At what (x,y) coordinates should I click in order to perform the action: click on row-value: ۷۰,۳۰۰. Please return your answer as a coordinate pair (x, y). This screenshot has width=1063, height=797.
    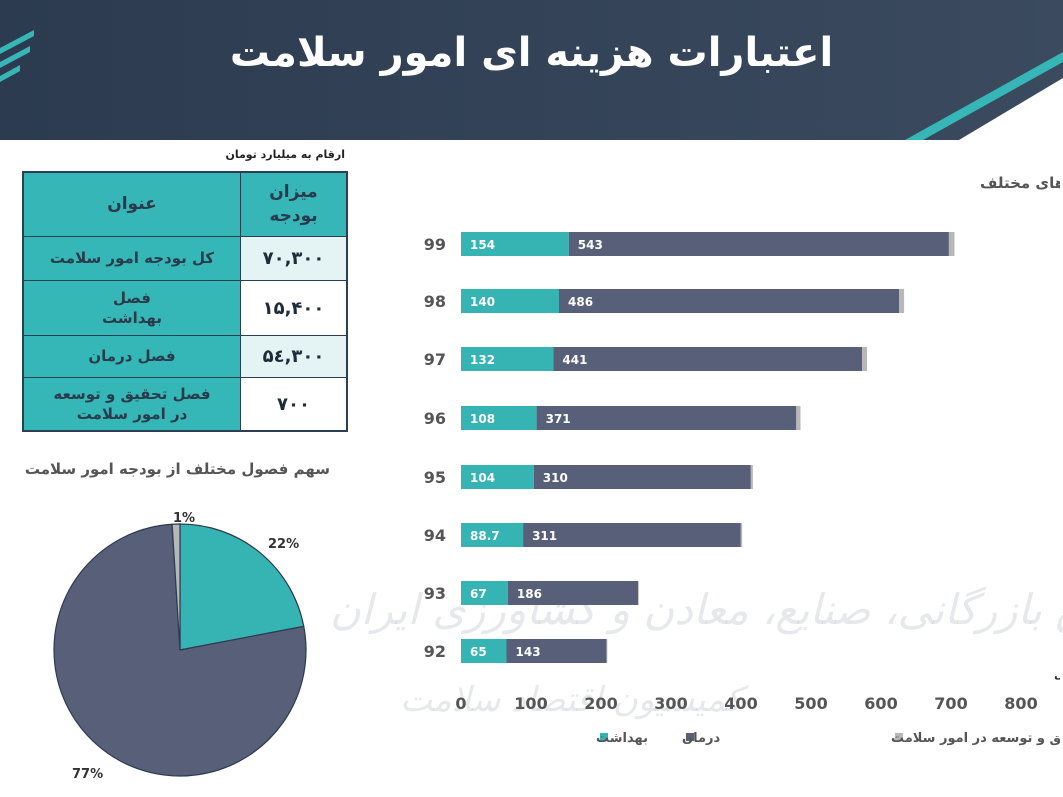
    Looking at the image, I should click on (293, 258).